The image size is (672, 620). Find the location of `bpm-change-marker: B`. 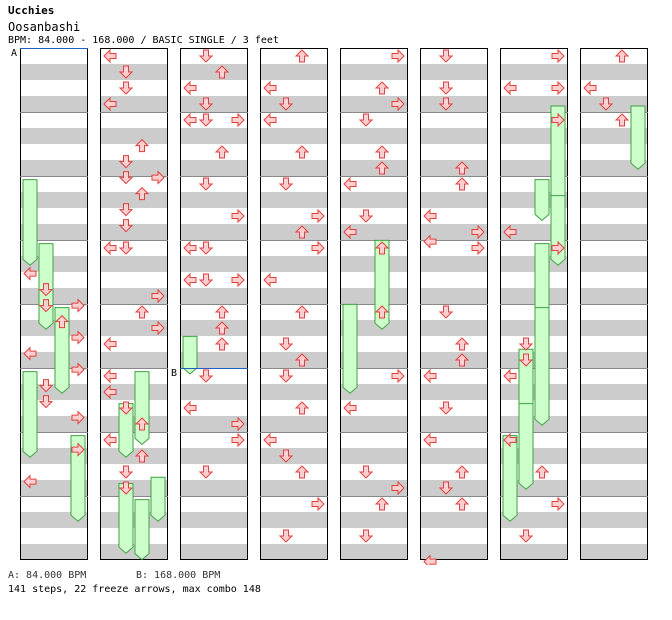

bpm-change-marker: B is located at coordinates (209, 373).